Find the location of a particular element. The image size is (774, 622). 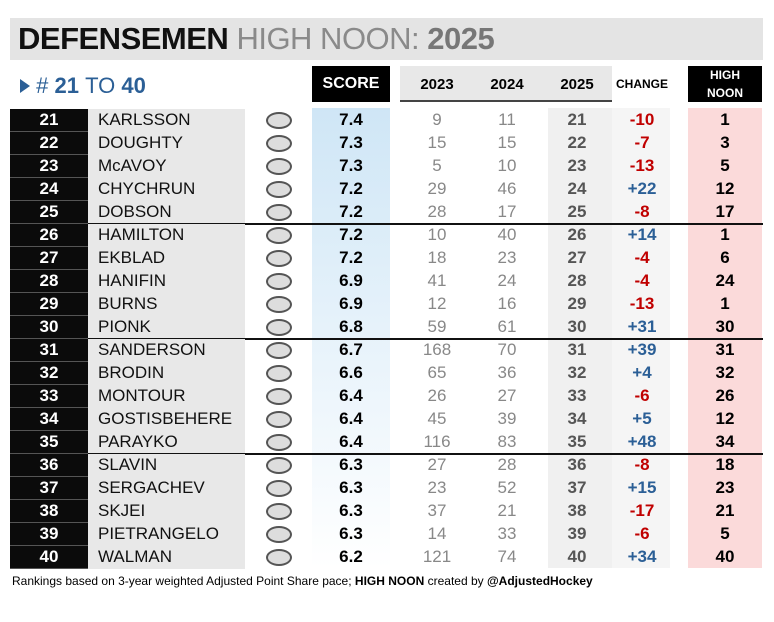

change: -7 is located at coordinates (642, 142).